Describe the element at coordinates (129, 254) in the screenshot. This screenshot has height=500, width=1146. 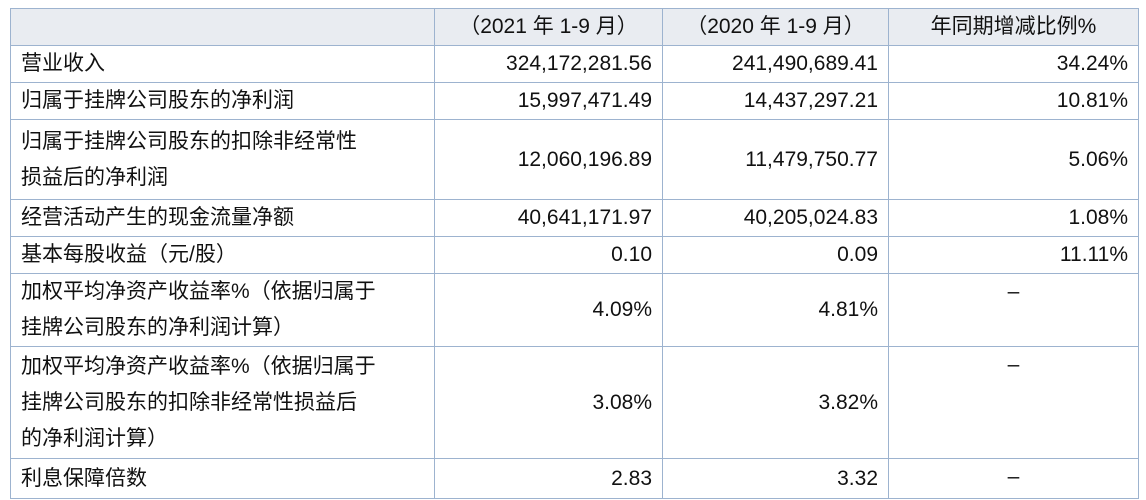
I see `label-line: 基本每股收益（元/股）` at that location.